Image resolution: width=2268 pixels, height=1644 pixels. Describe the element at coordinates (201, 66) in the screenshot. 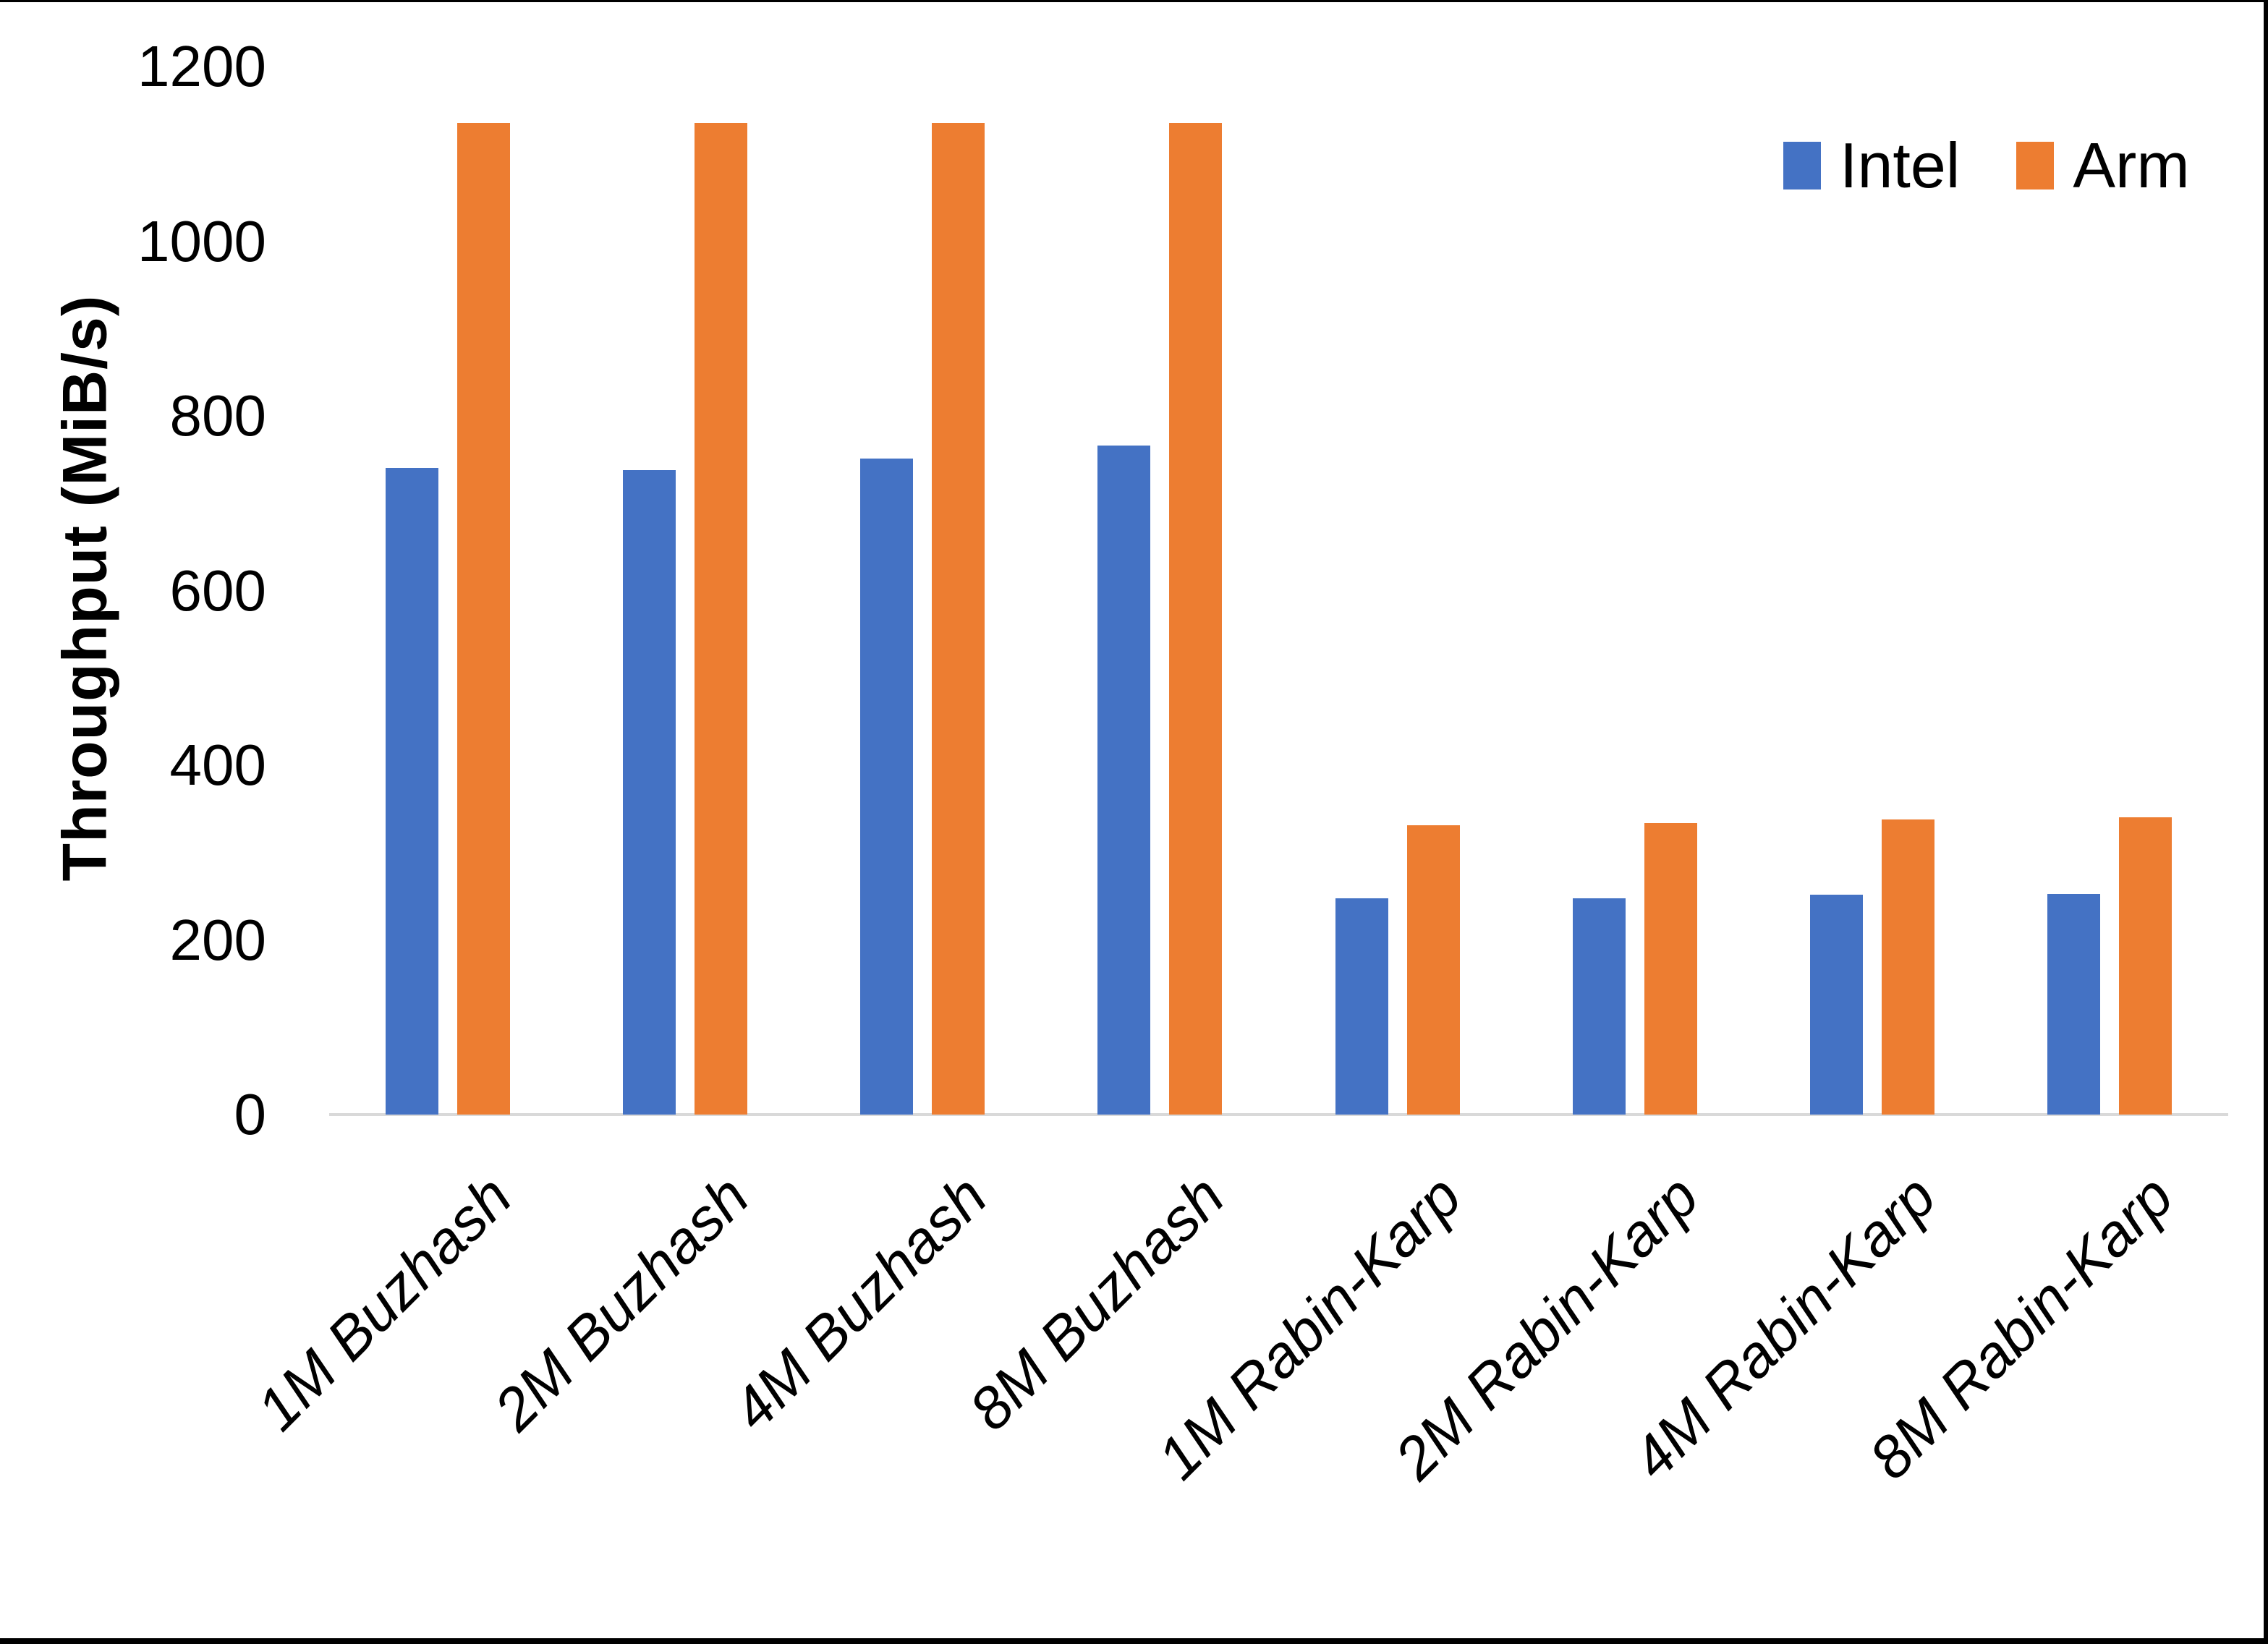

I see `y-tick-label-1200: 1200` at that location.